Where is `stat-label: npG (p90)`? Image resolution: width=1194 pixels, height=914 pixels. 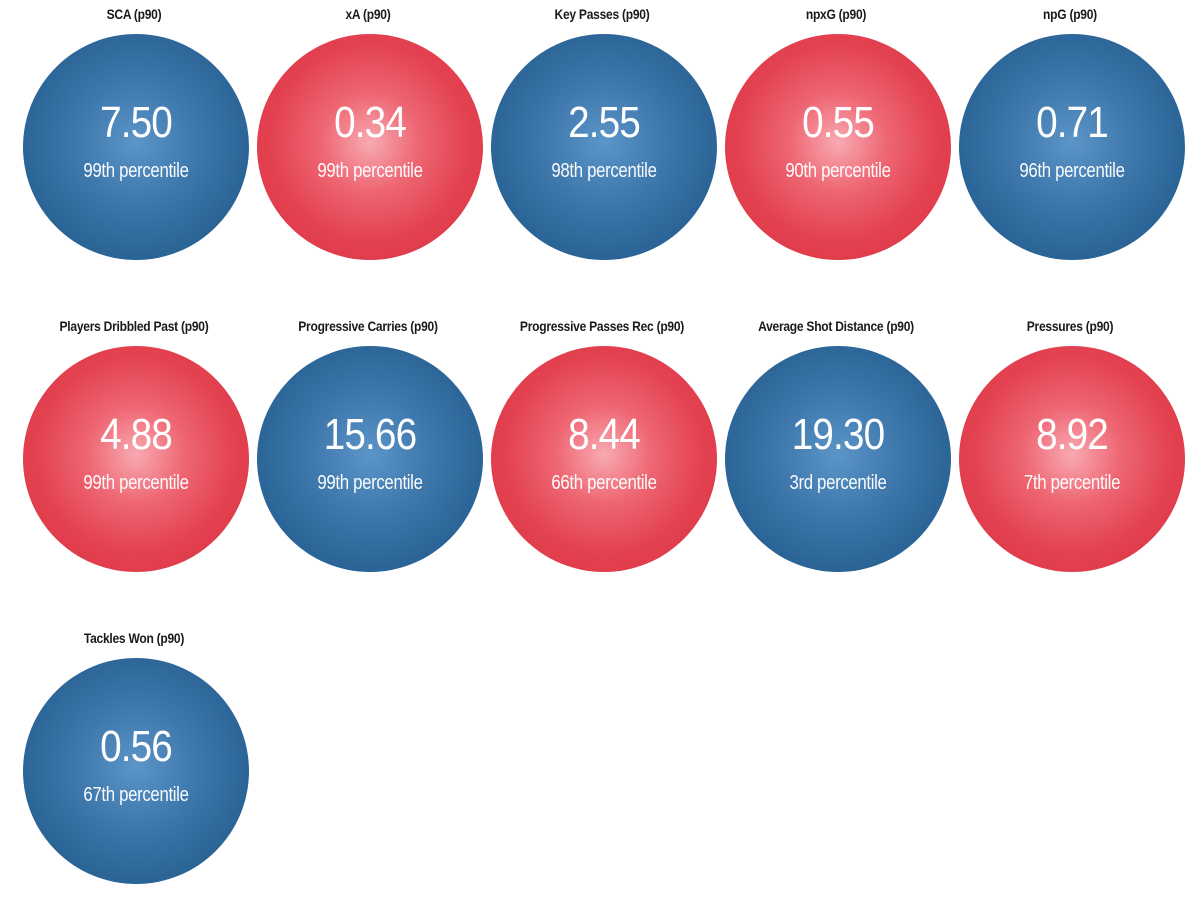
stat-label: npG (p90) is located at coordinates (1070, 14).